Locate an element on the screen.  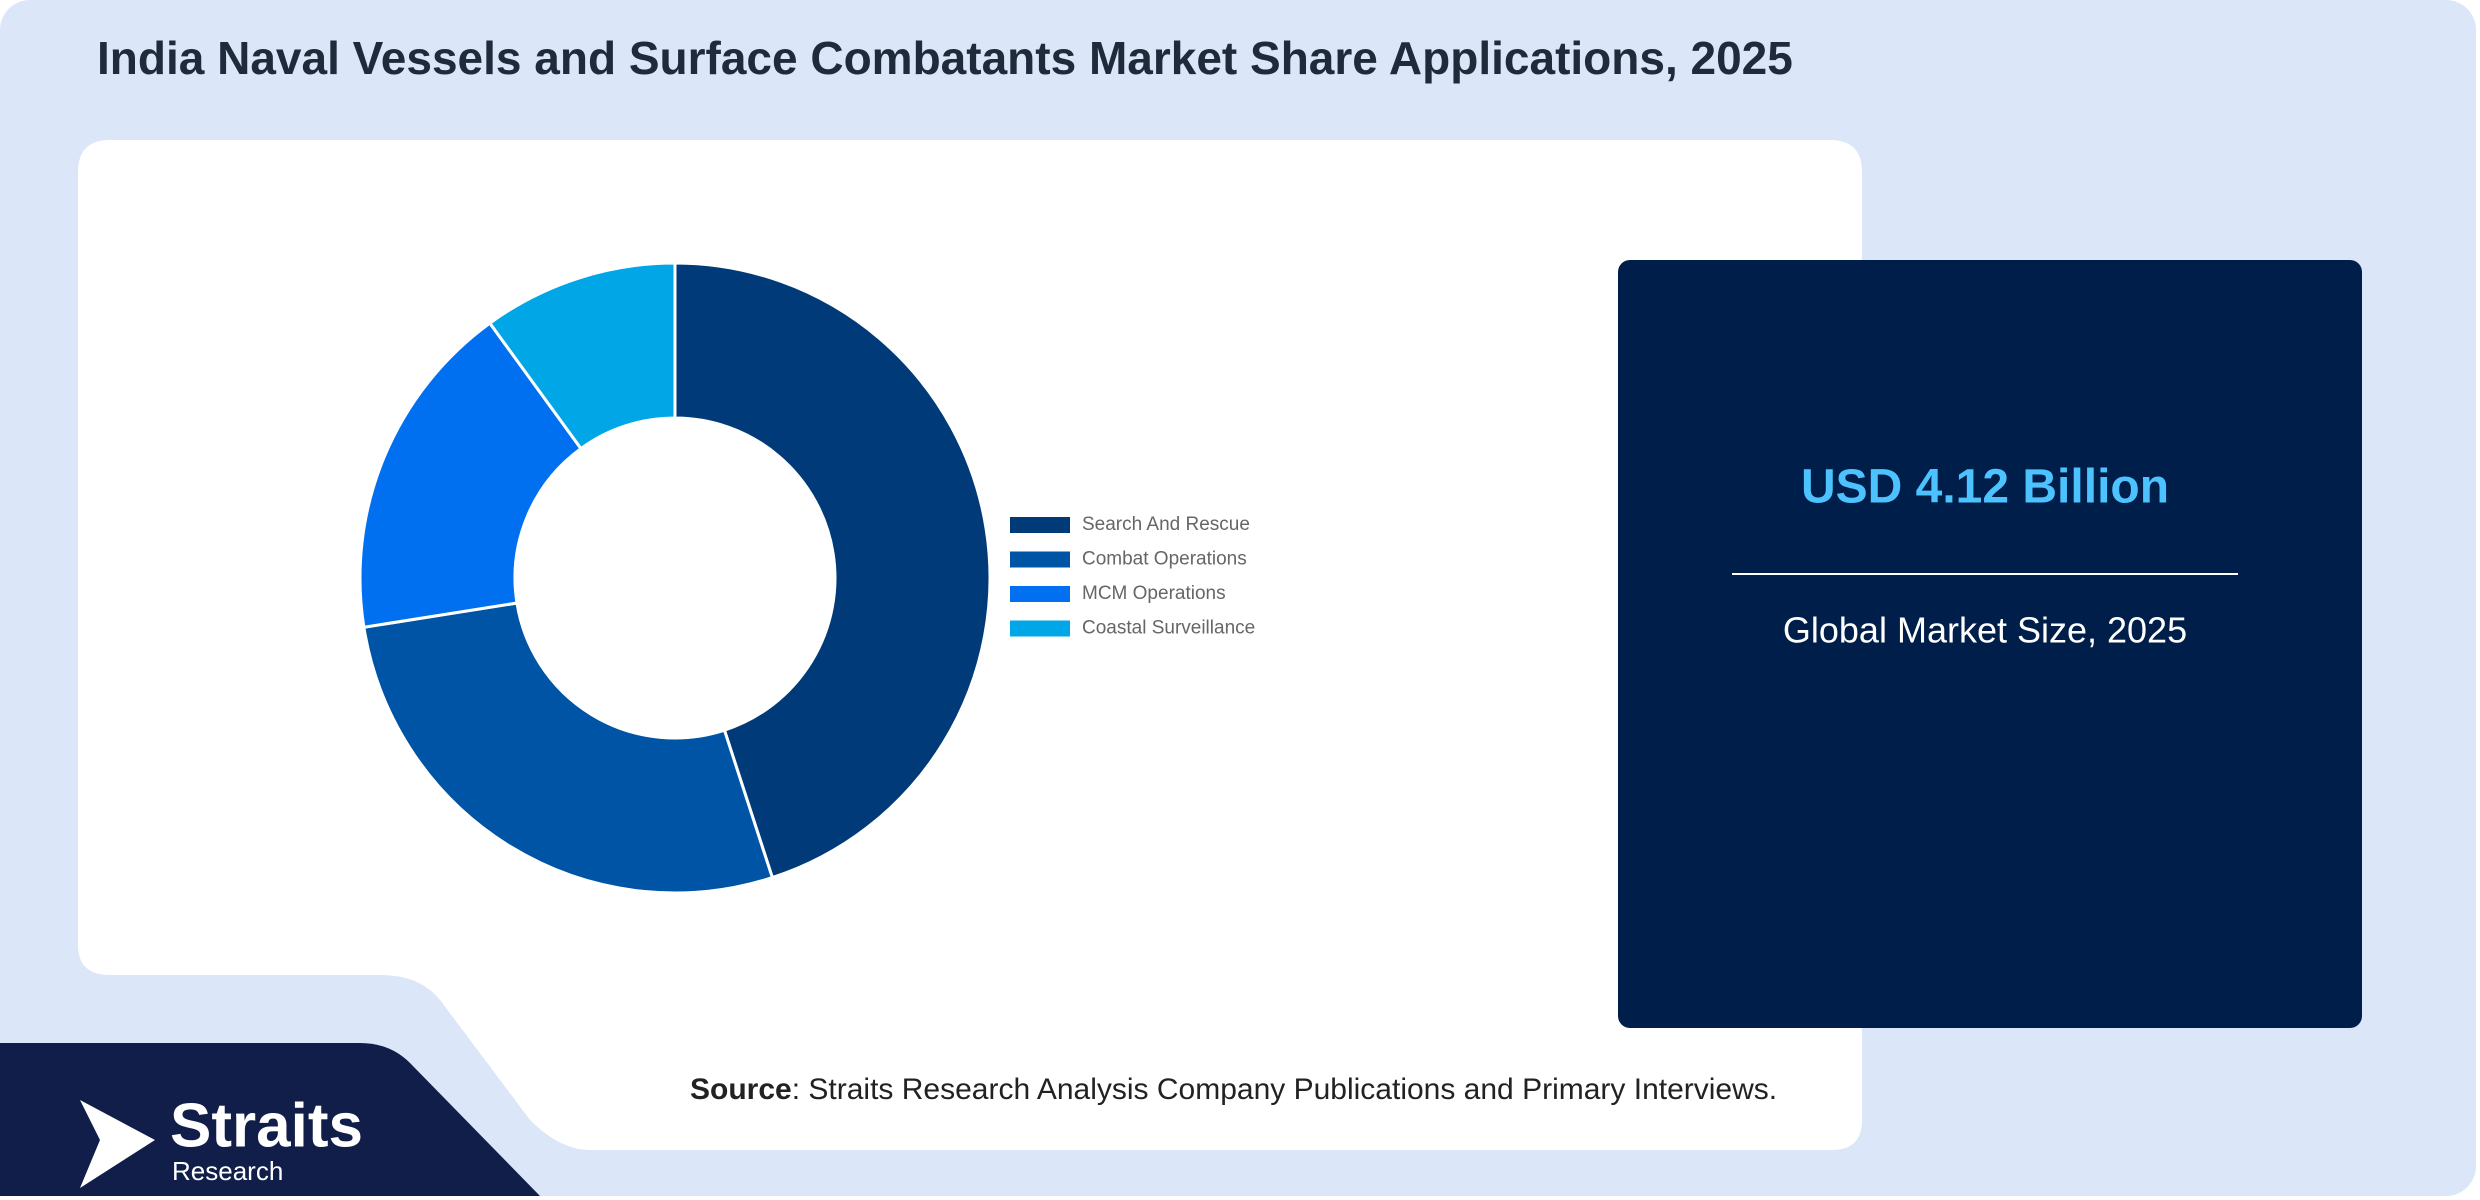
stat-value: USD 4.12 Billion is located at coordinates (1985, 487).